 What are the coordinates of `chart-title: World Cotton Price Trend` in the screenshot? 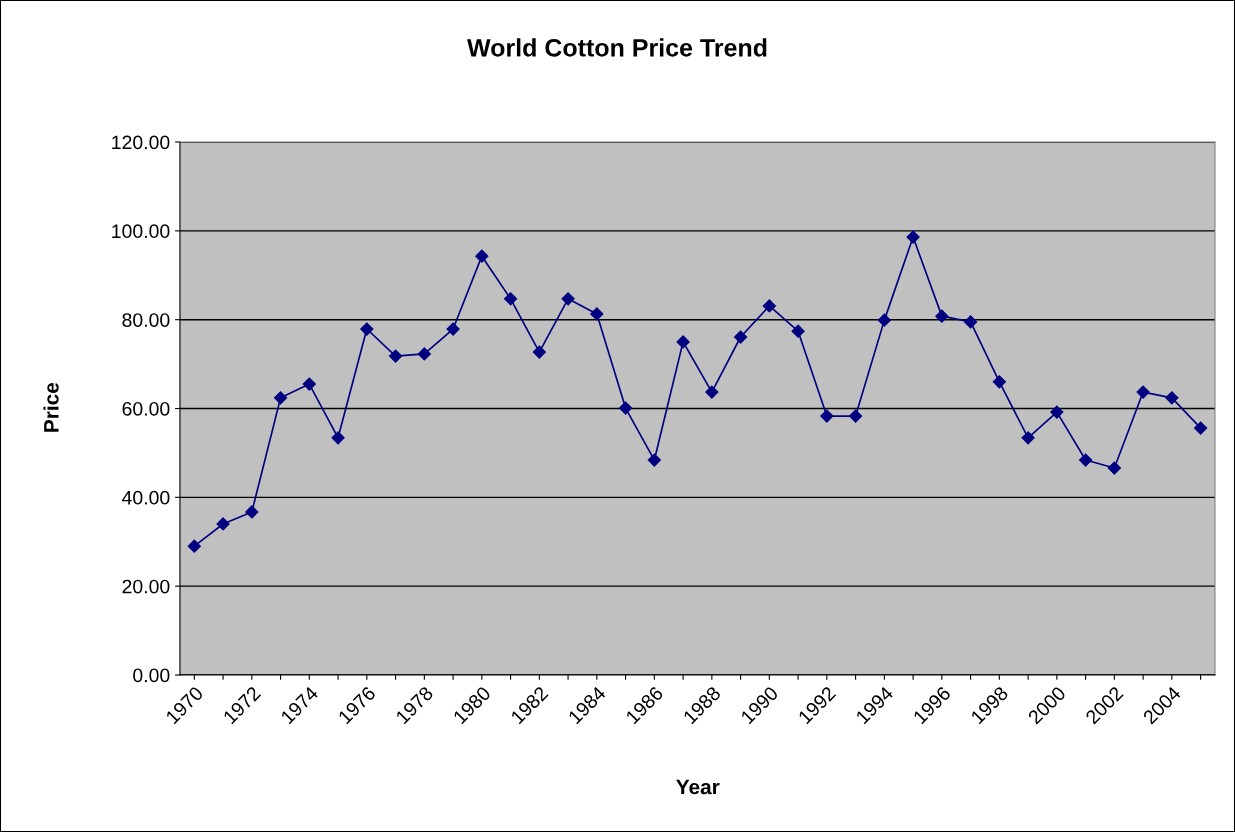 It's located at (617, 47).